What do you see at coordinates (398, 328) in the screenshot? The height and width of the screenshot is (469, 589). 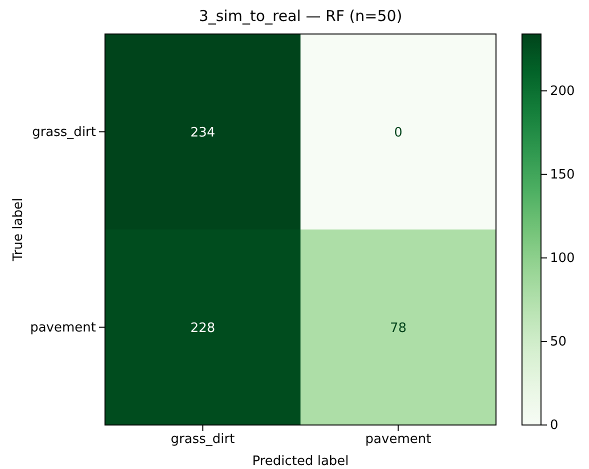 I see `data-label: 78` at bounding box center [398, 328].